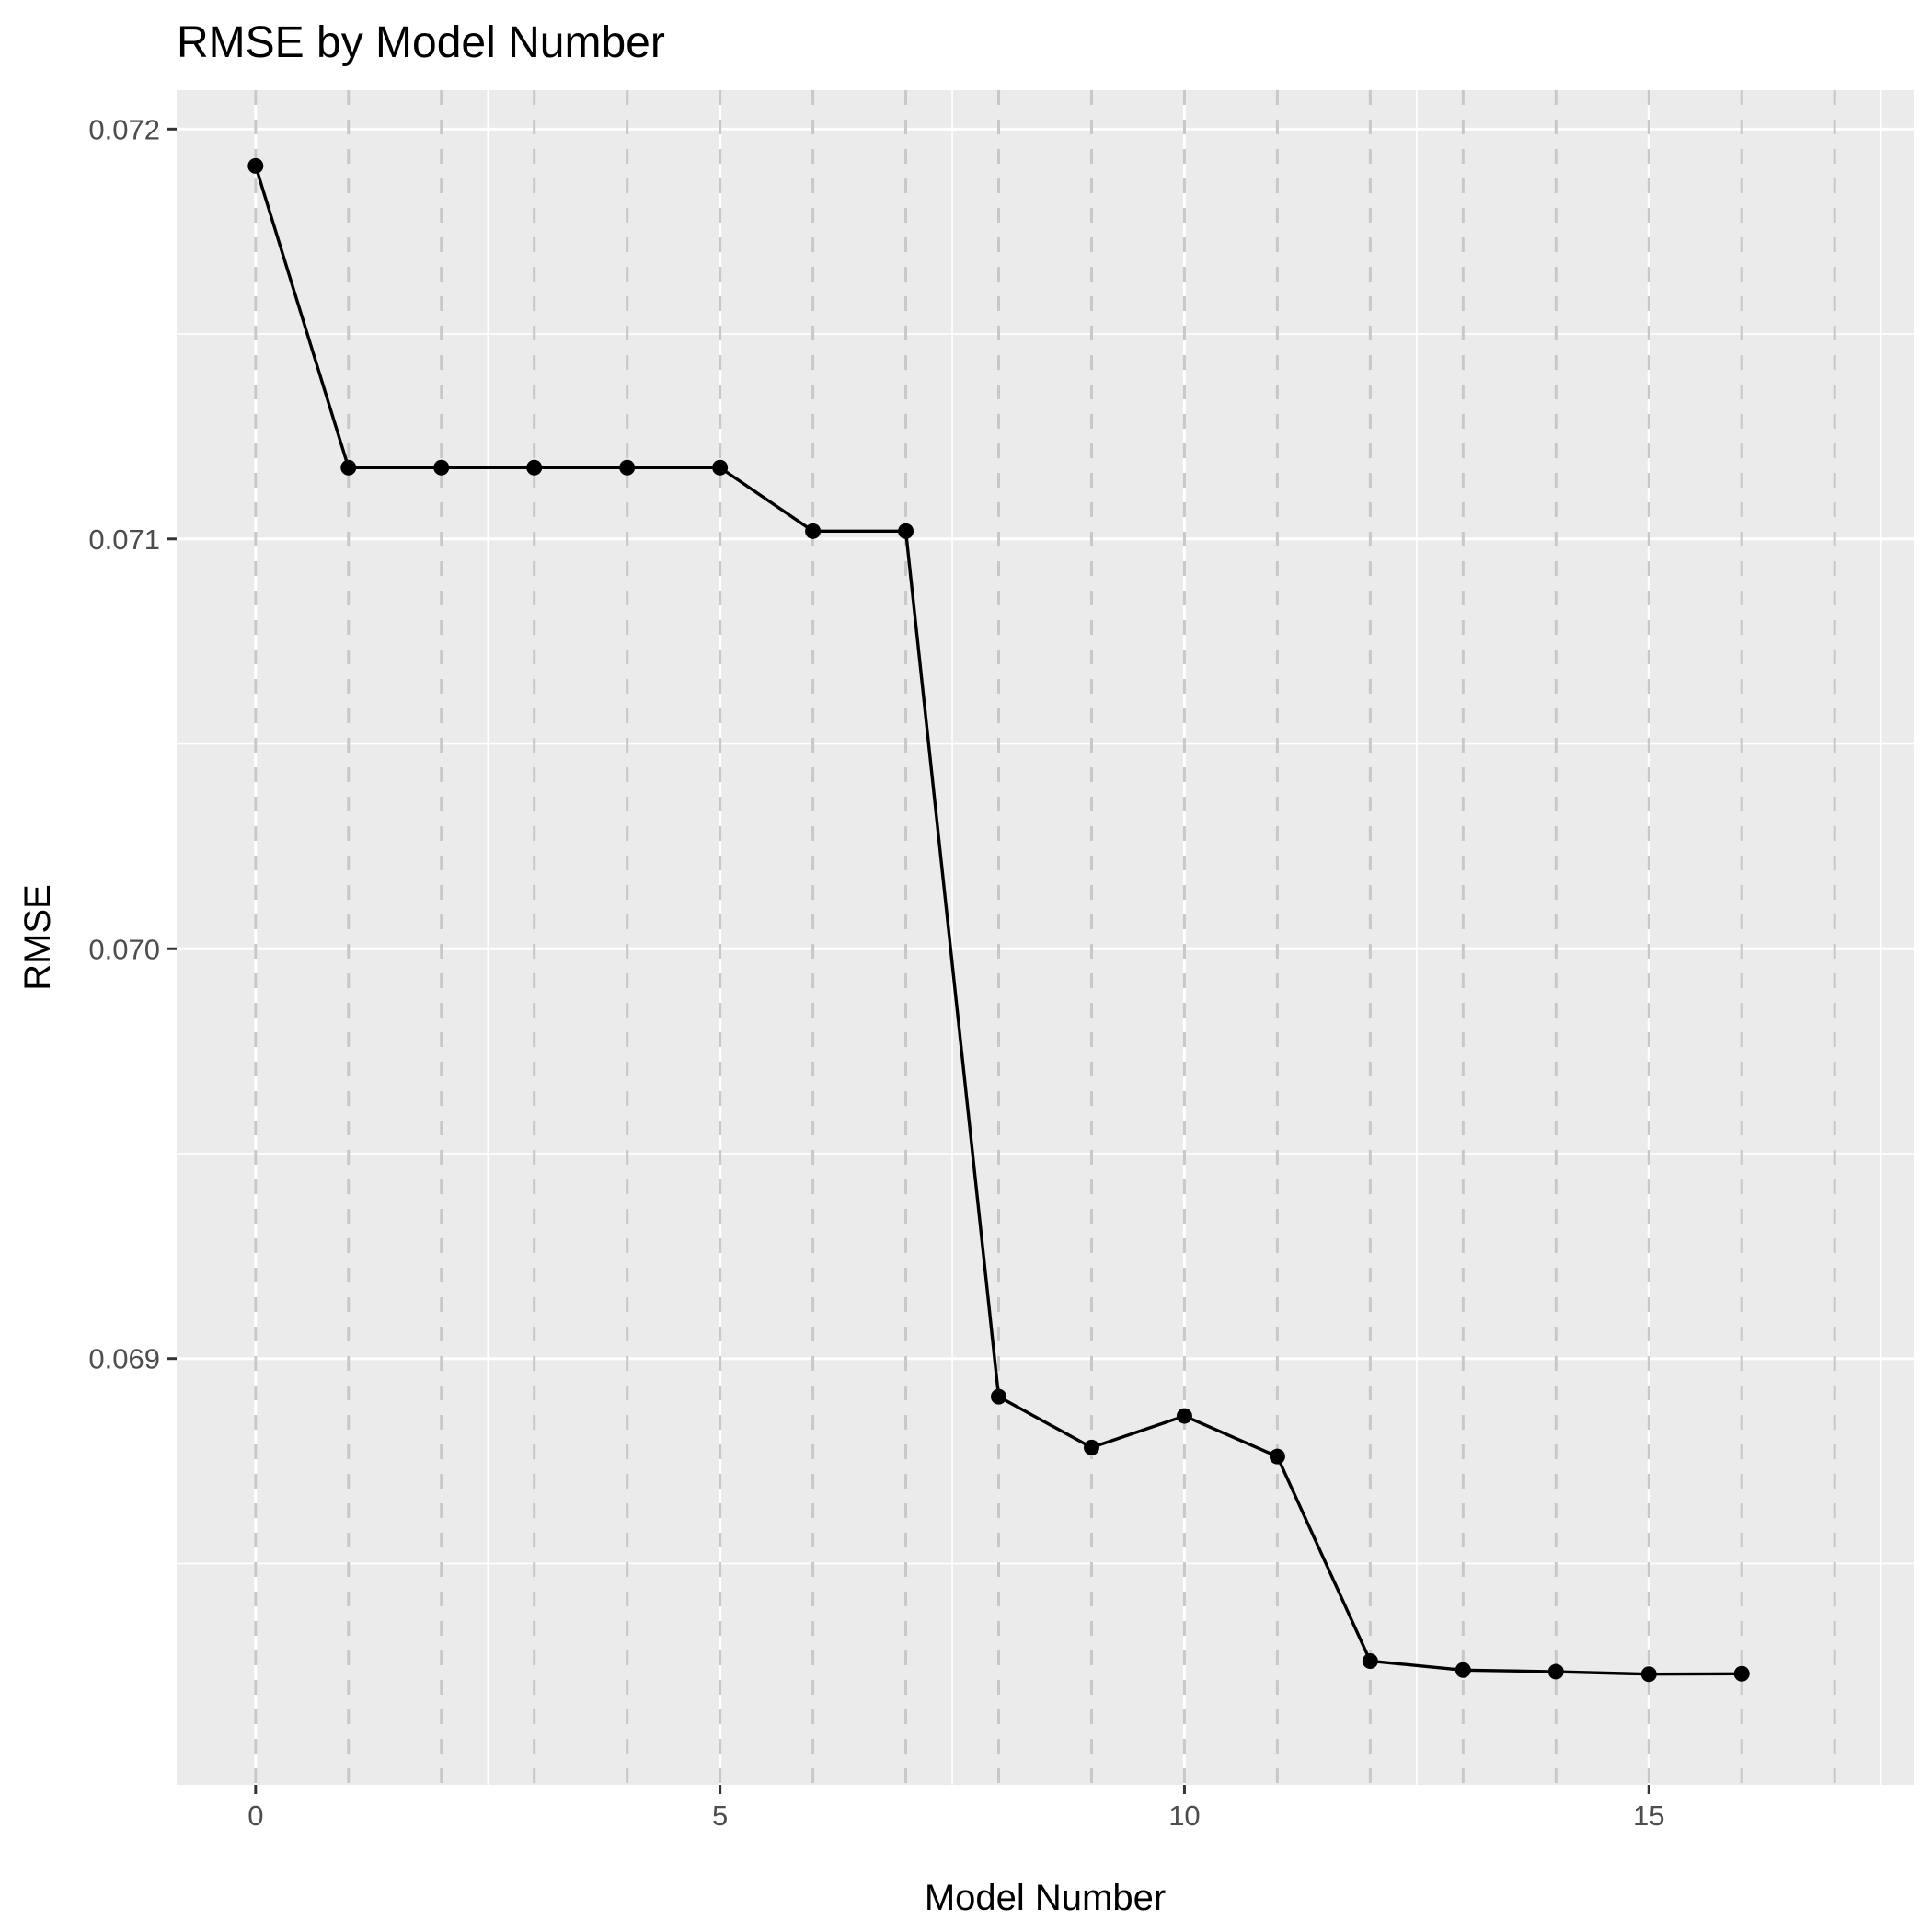 This screenshot has height=1932, width=1932. Describe the element at coordinates (1184, 1816) in the screenshot. I see `x-tick-label: 10` at that location.